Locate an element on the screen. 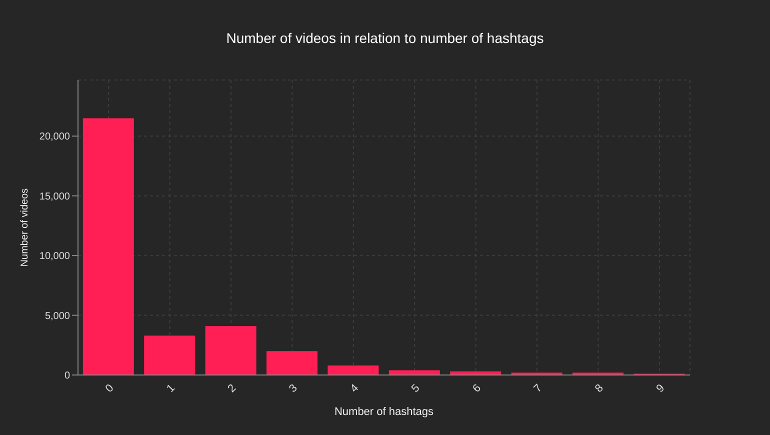  x-axis-title: Number of hashtags is located at coordinates (384, 412).